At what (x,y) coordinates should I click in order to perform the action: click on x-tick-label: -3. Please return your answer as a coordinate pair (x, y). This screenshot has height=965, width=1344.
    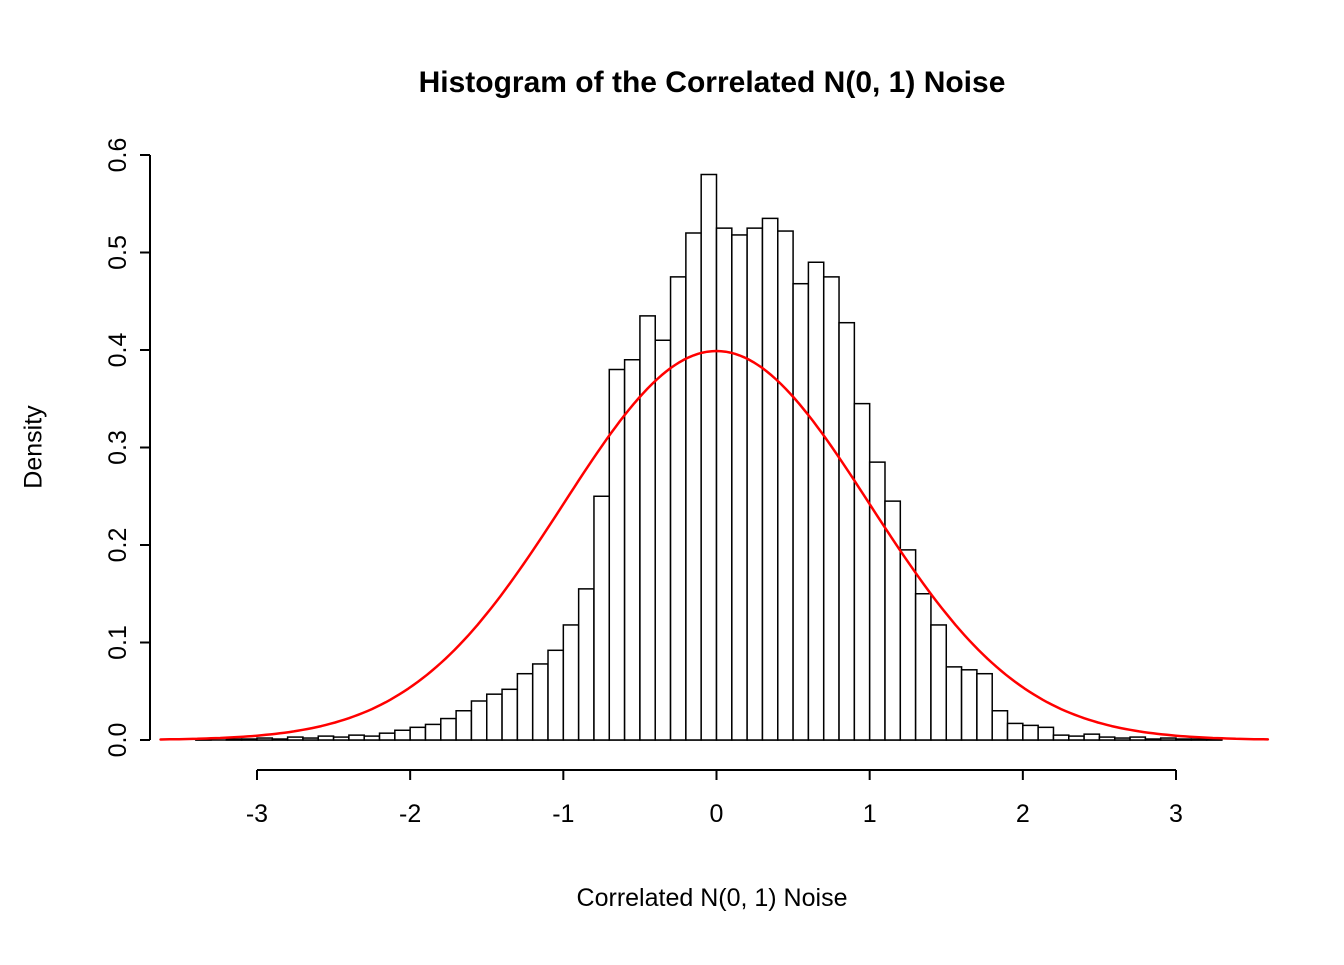
    Looking at the image, I should click on (257, 814).